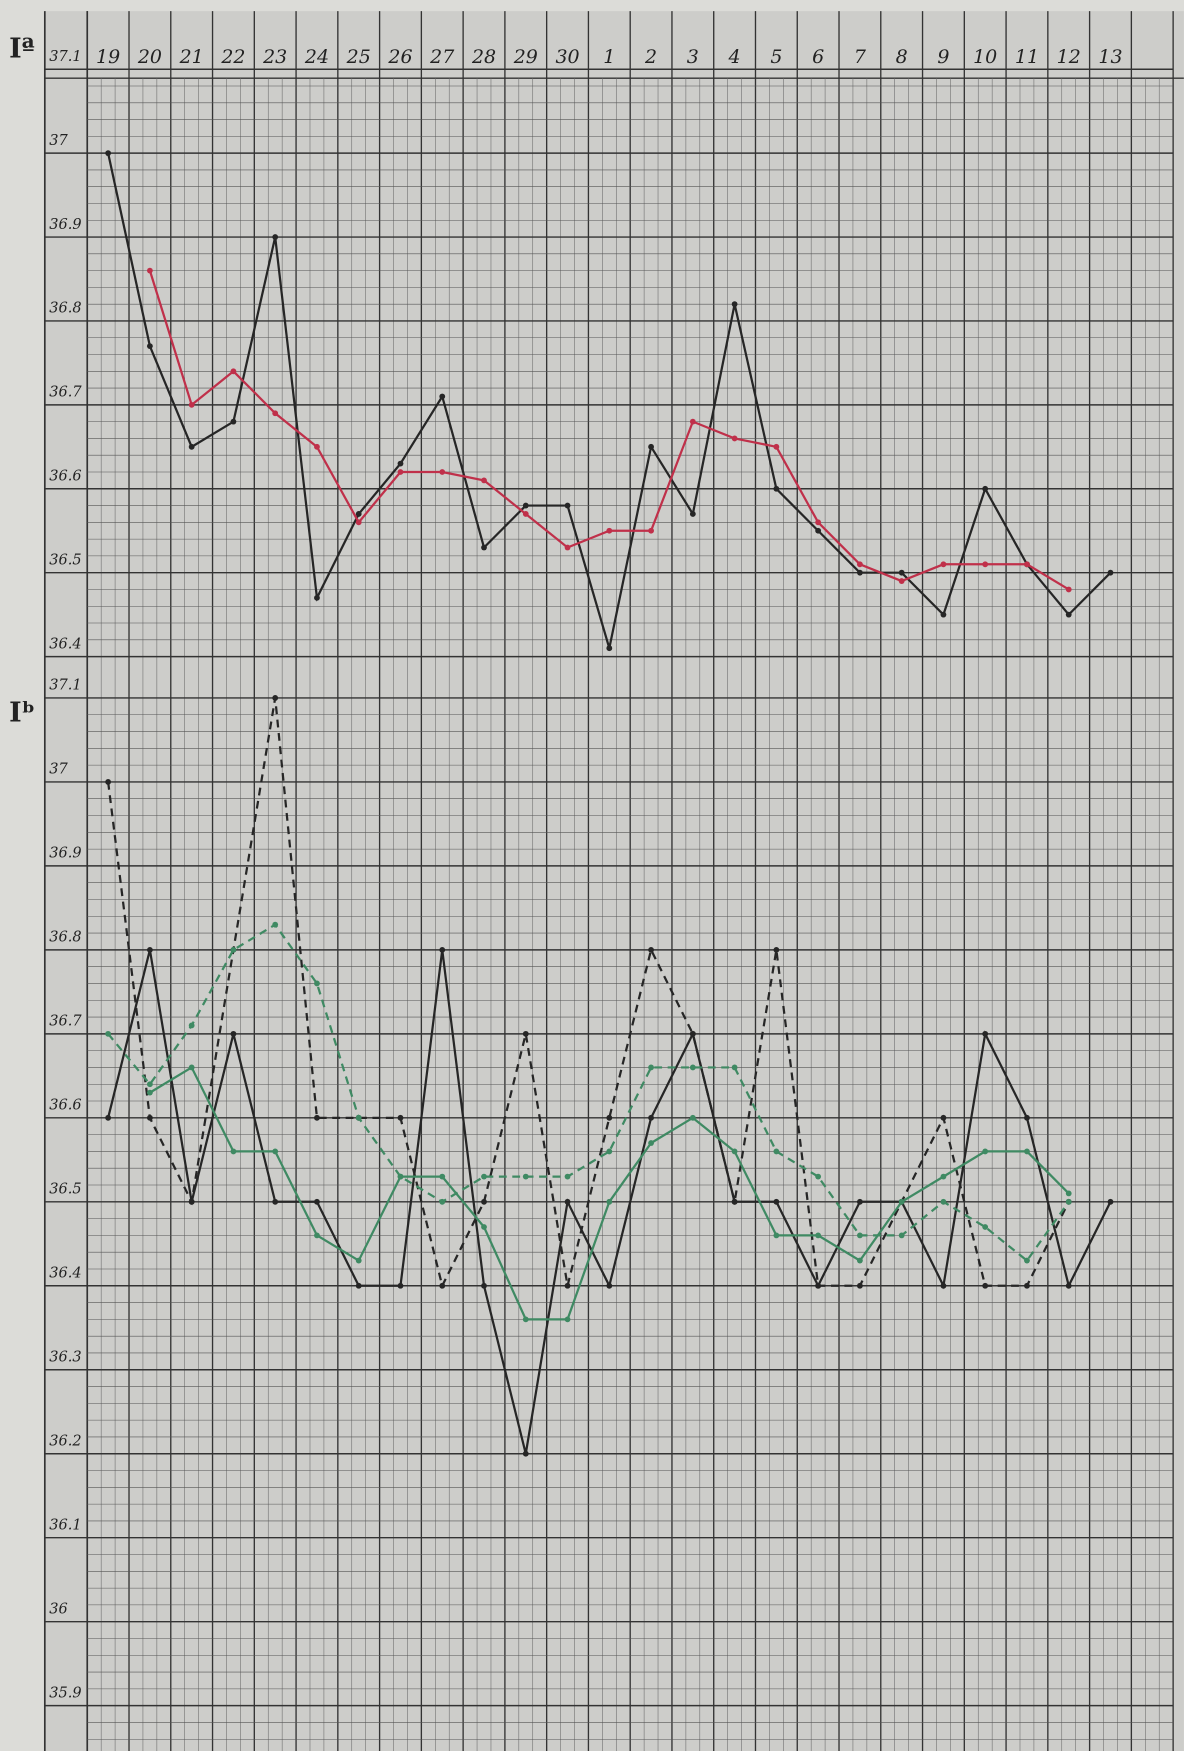 Image resolution: width=1184 pixels, height=1751 pixels. I want to click on y-tick-label: 37.1, so click(65, 57).